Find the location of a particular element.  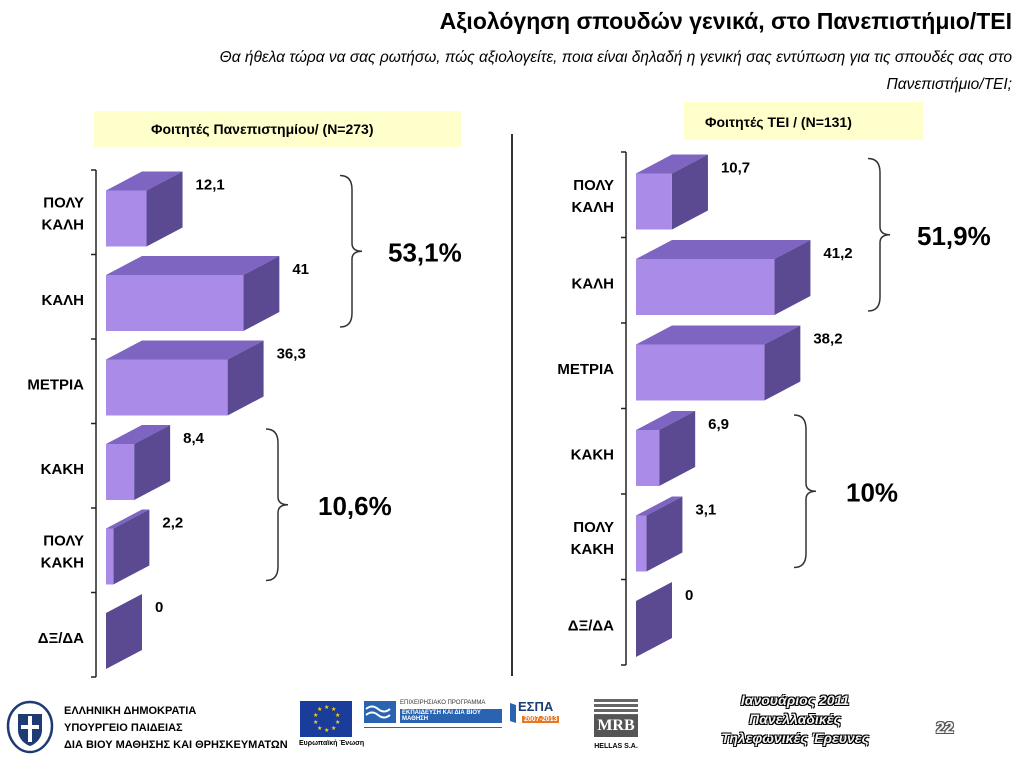

category-label: ΚΑΛΗ is located at coordinates (592, 283).